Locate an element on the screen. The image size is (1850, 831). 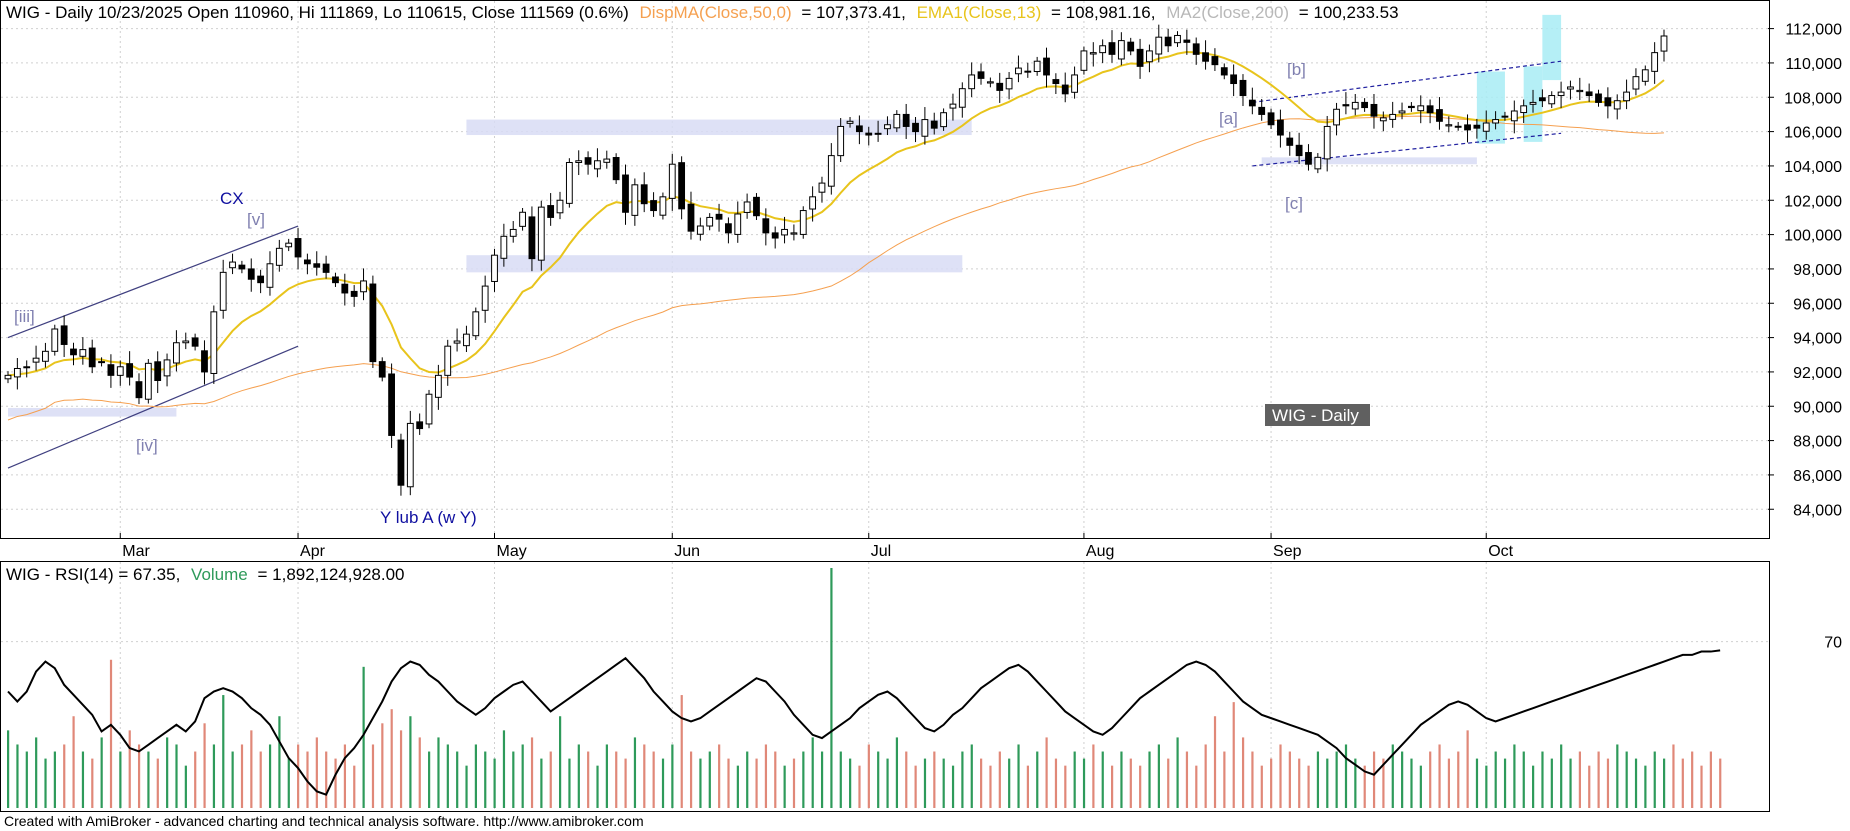
y-tick-label: 84,000 is located at coordinates (1817, 510).